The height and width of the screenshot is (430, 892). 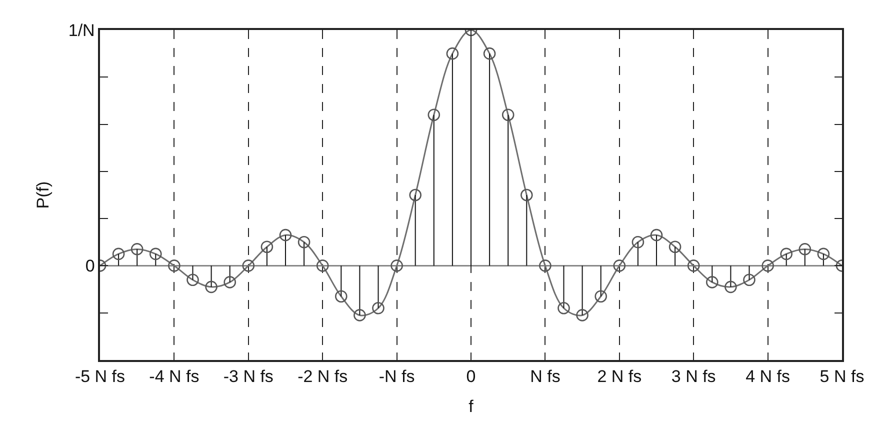 I want to click on x-tick-label: 5 N fs, so click(x=842, y=376).